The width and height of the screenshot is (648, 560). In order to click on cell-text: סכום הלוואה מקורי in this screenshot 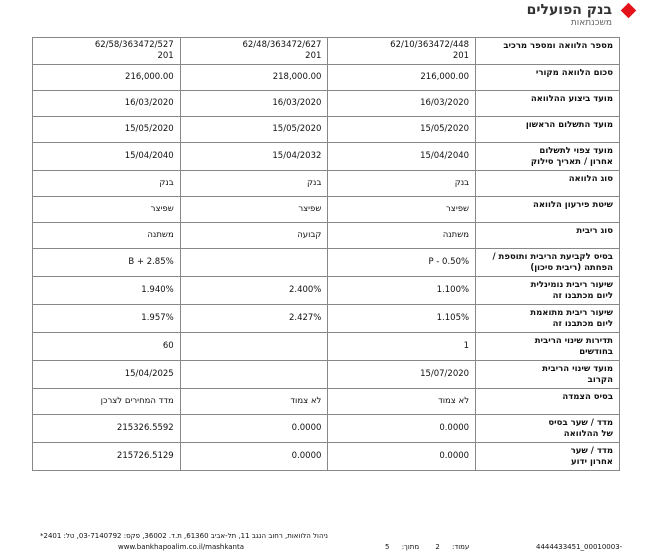, I will do `click(574, 73)`.